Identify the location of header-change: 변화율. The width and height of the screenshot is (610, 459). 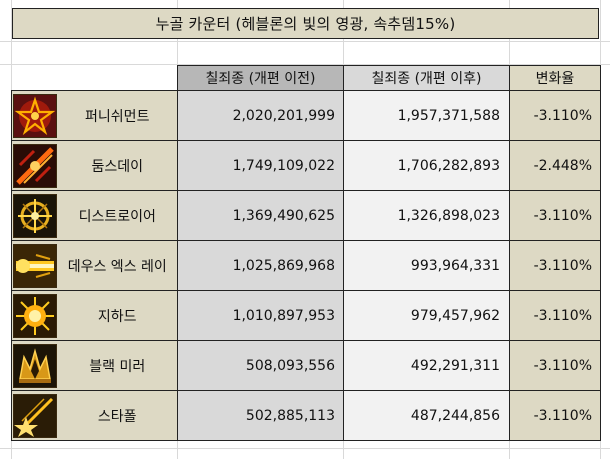
(555, 78).